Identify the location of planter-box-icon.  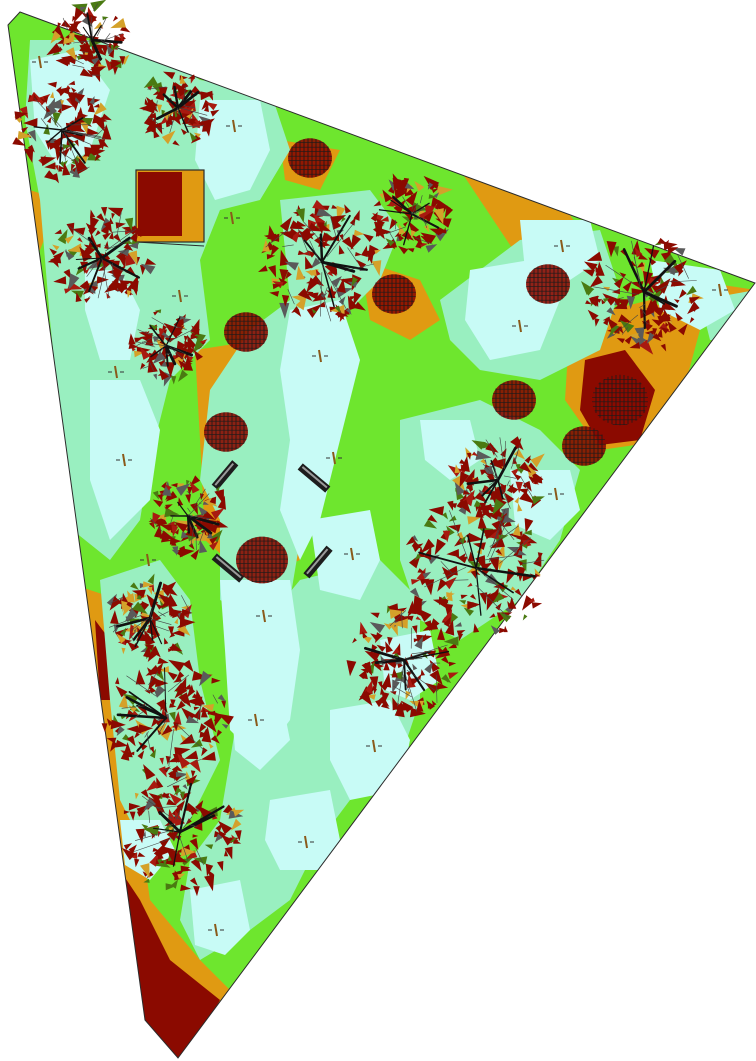
(170, 208).